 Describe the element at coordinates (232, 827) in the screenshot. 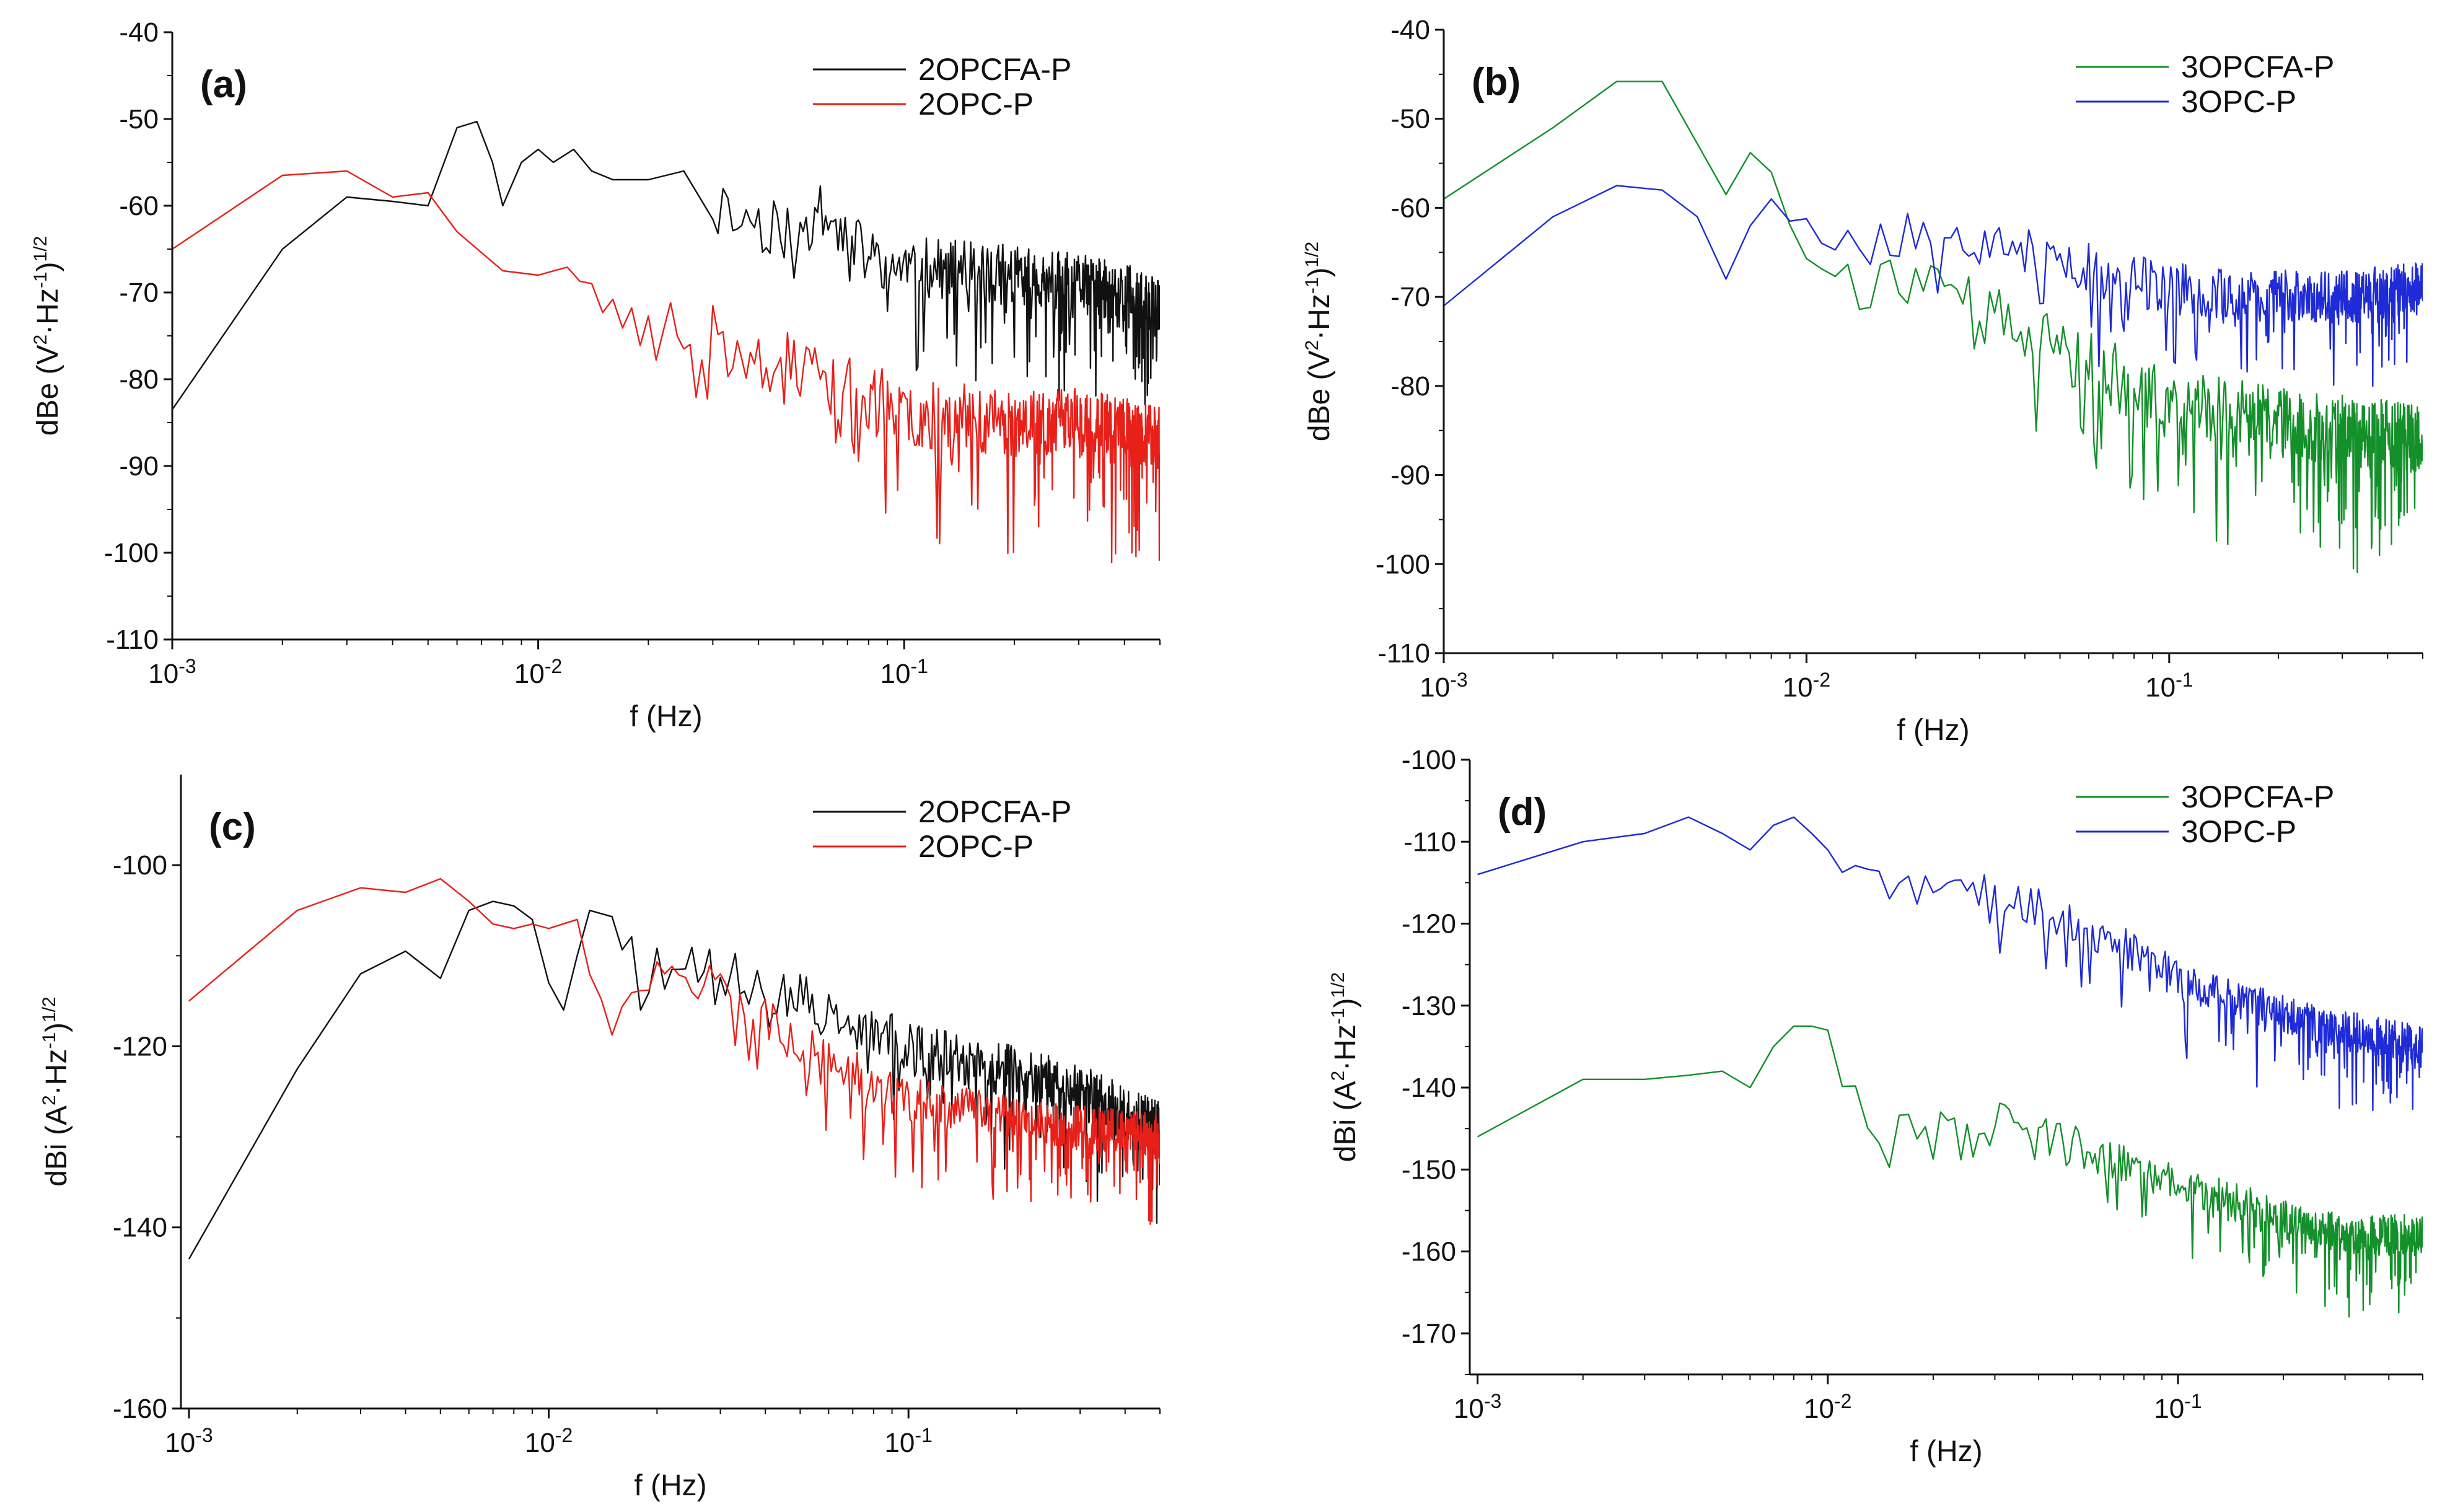

I see `panel-tag: (c)` at that location.